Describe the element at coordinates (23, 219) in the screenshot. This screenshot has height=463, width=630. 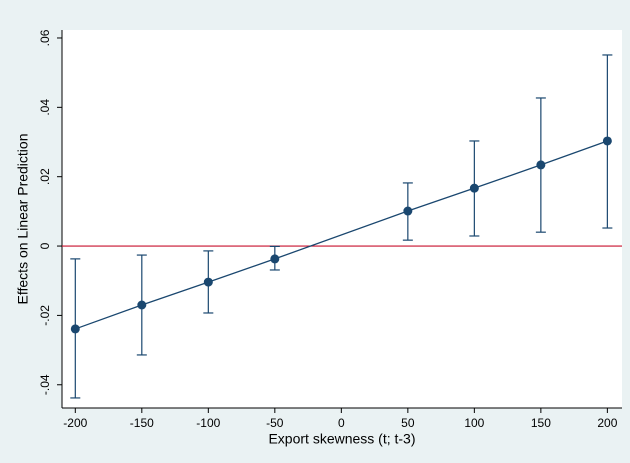
I see `y-axis-title: Effects on Linear Prediction` at that location.